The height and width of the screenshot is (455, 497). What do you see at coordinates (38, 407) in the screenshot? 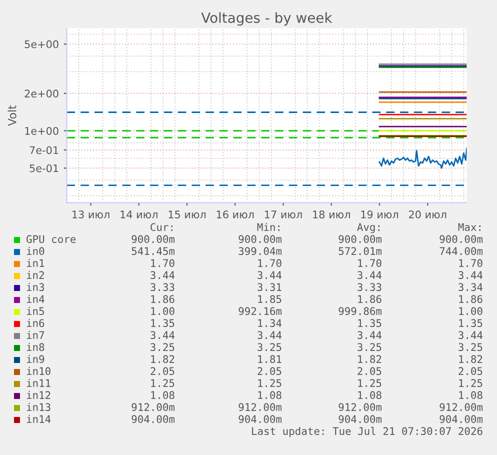
I see `legend-label: in13` at bounding box center [38, 407].